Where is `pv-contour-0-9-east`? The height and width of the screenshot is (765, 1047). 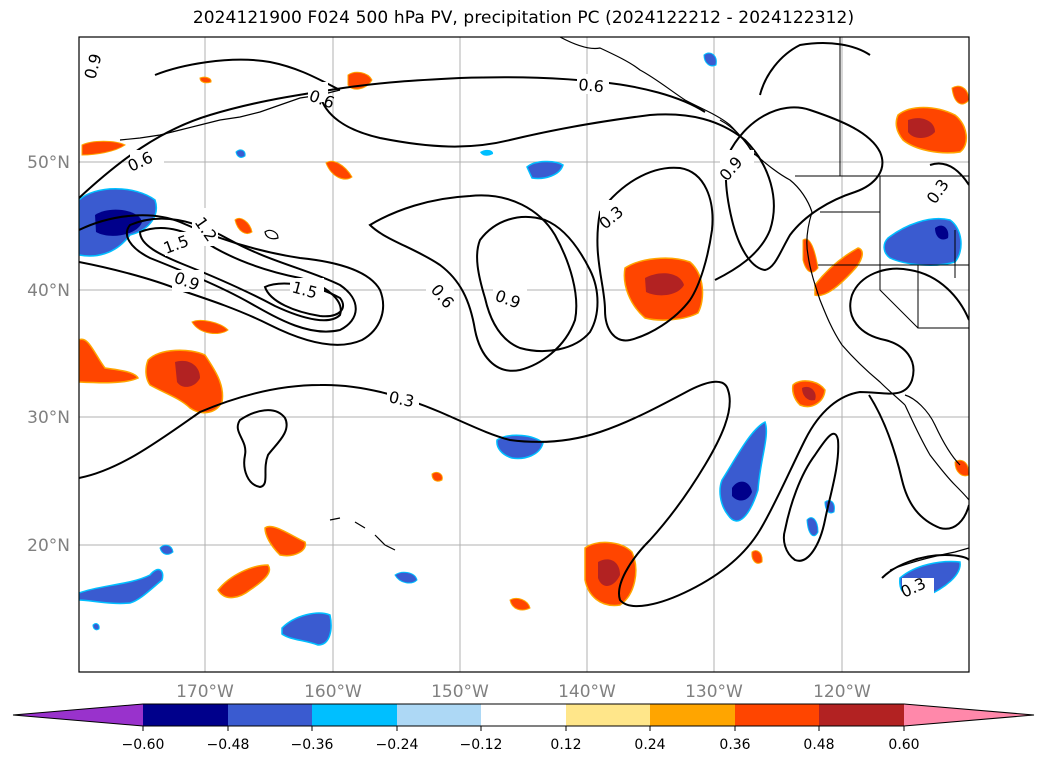
pv-contour-0-9-east is located at coordinates (804, 189).